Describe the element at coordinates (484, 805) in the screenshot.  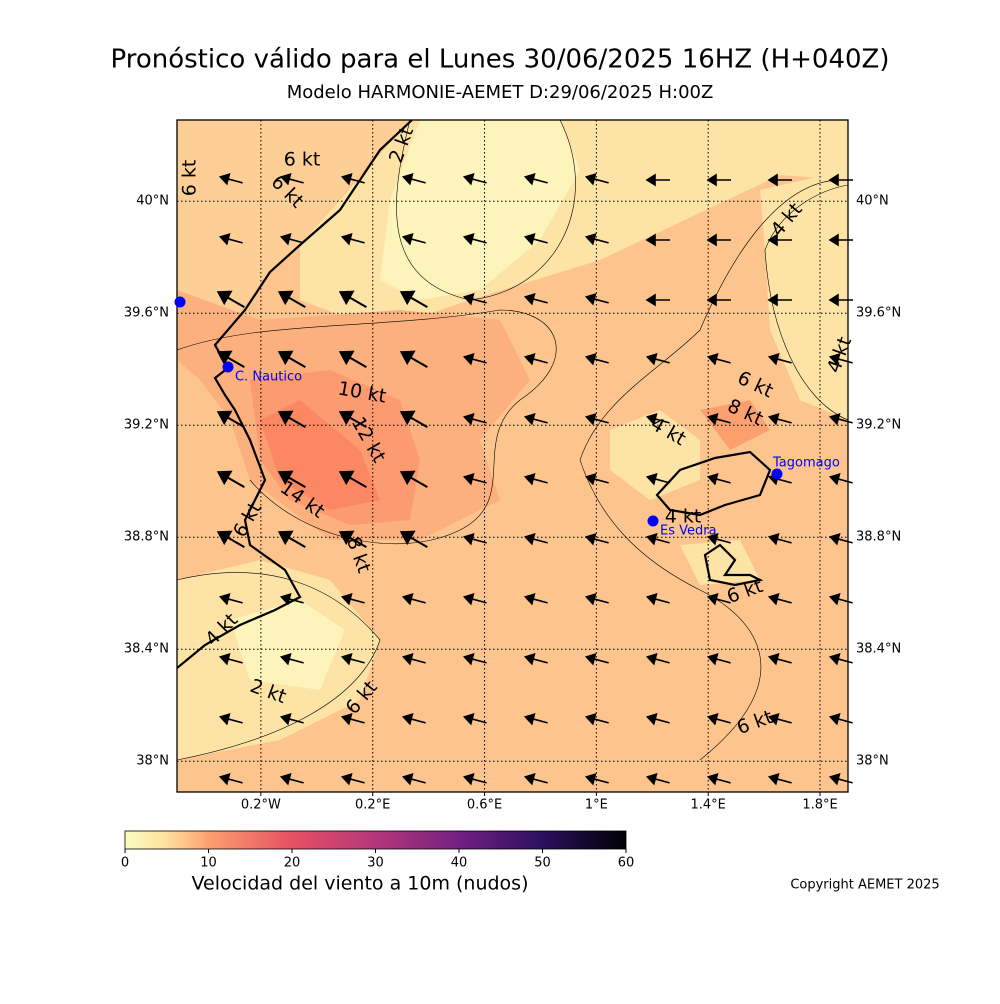
I see `lon-tick-label: 0.6°E` at that location.